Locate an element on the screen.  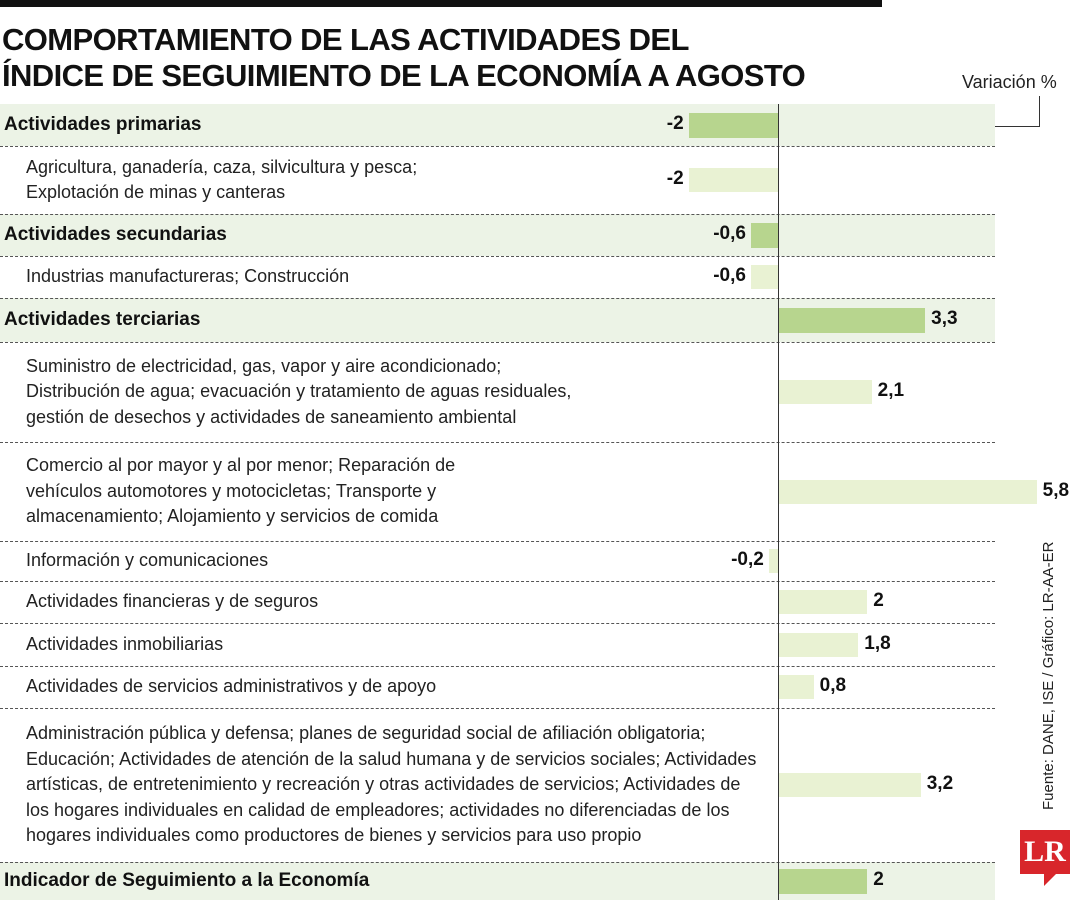
category-label: Indicador de Seguimiento a la Economía is located at coordinates (186, 881).